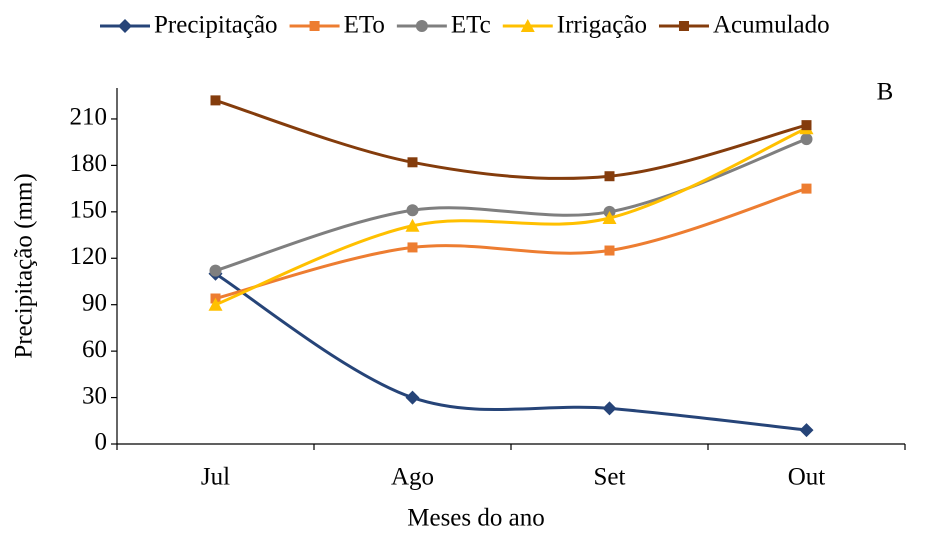 This screenshot has height=533, width=931. Describe the element at coordinates (412, 477) in the screenshot. I see `x-tick-label: Ago` at that location.